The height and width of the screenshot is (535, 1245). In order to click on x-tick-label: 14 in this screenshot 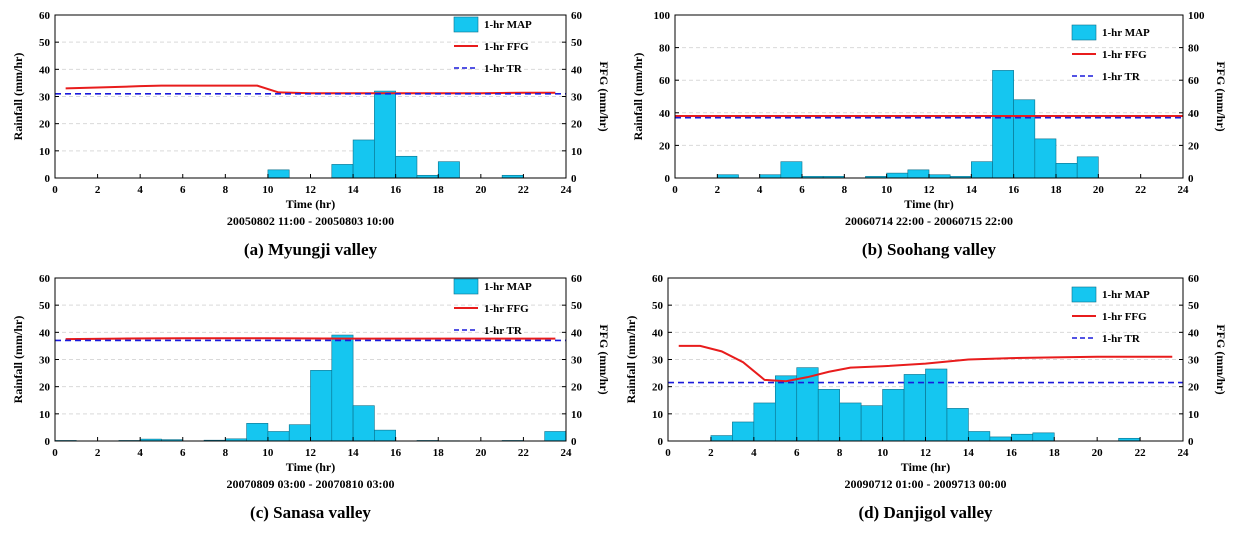, I will do `click(354, 453)`.